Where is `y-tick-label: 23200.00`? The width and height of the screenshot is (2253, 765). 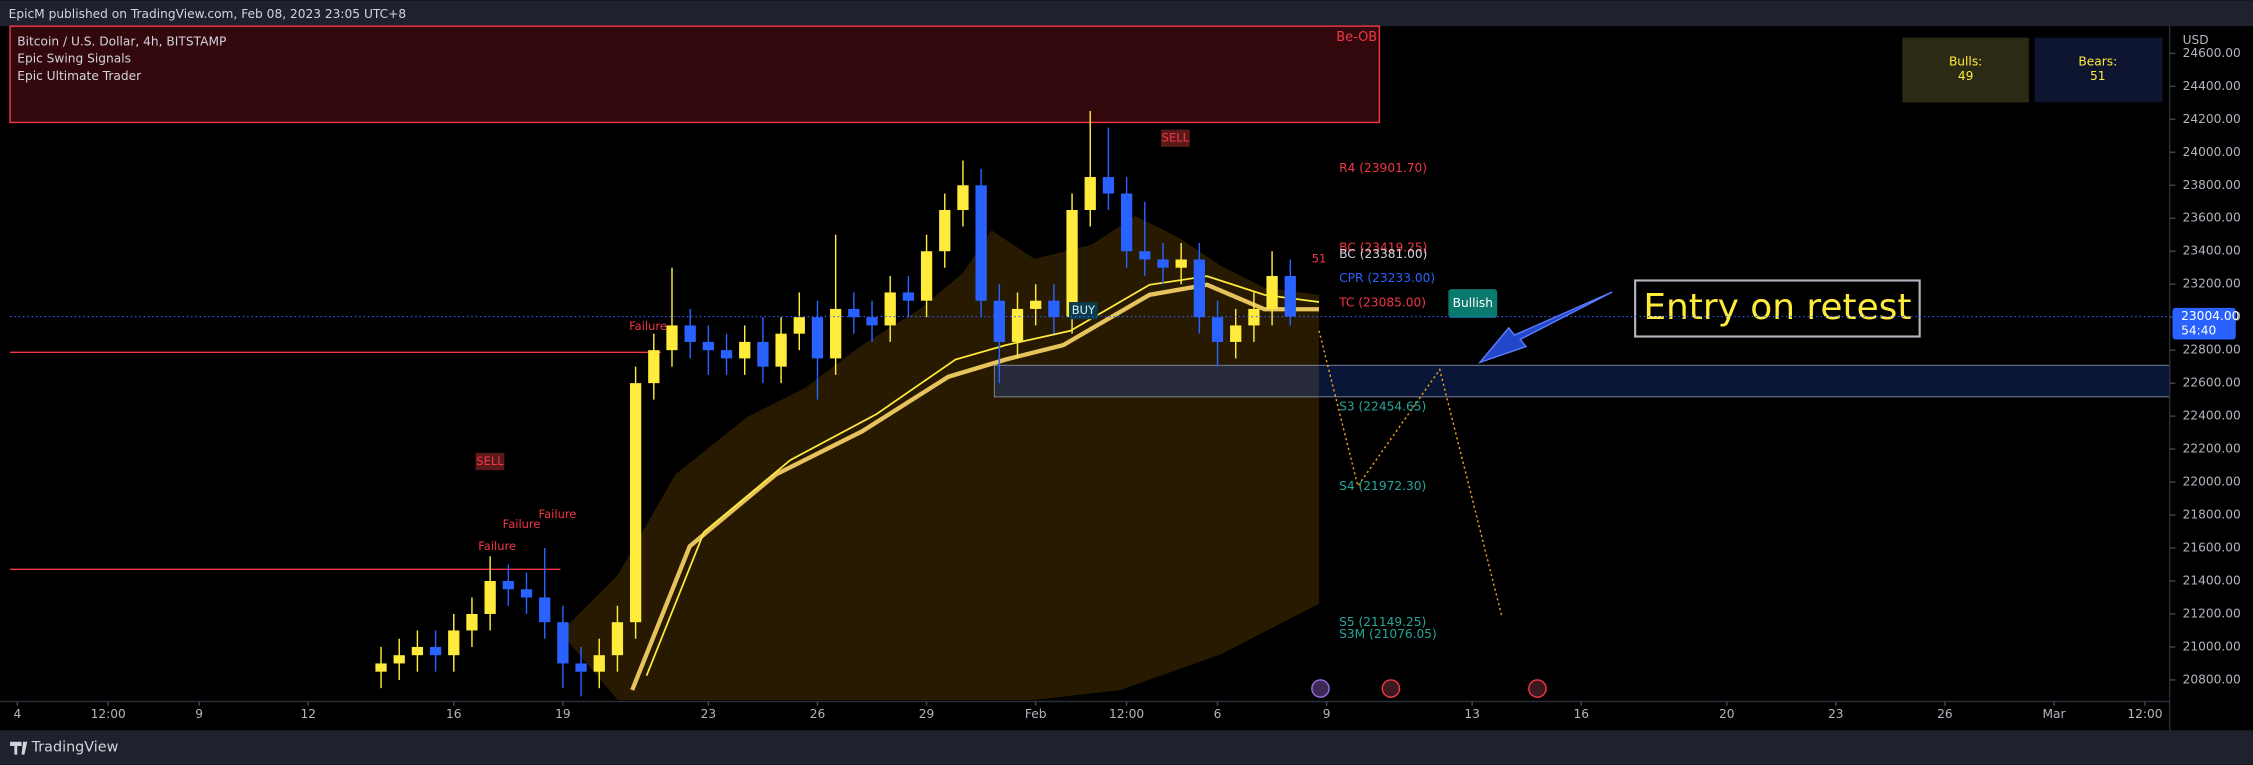 y-tick-label: 23200.00 is located at coordinates (2212, 284).